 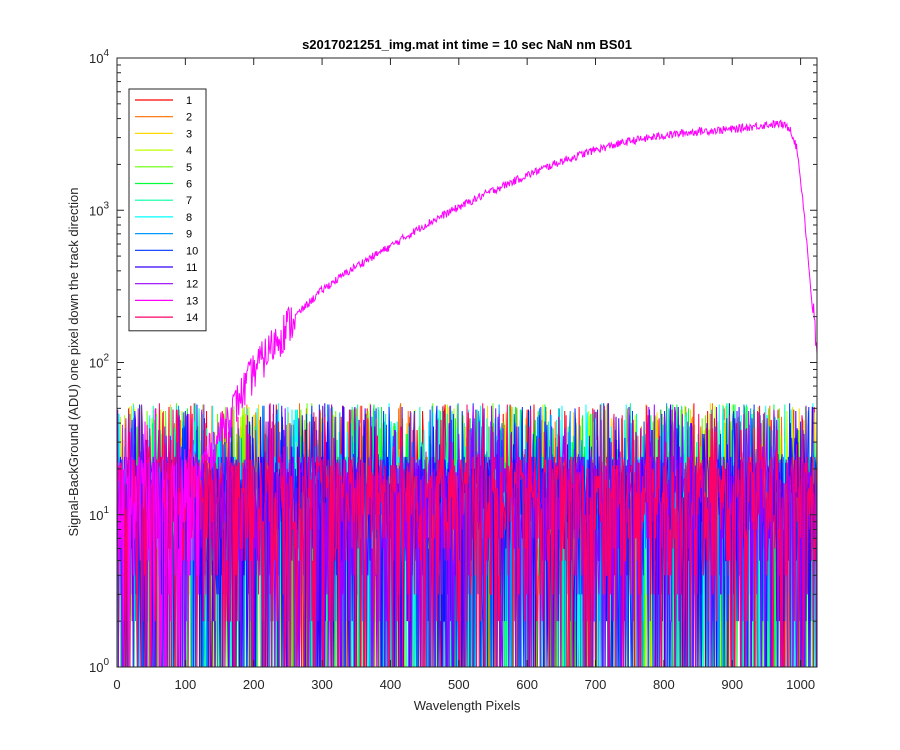 What do you see at coordinates (391, 684) in the screenshot?
I see `x-tick-label: 400` at bounding box center [391, 684].